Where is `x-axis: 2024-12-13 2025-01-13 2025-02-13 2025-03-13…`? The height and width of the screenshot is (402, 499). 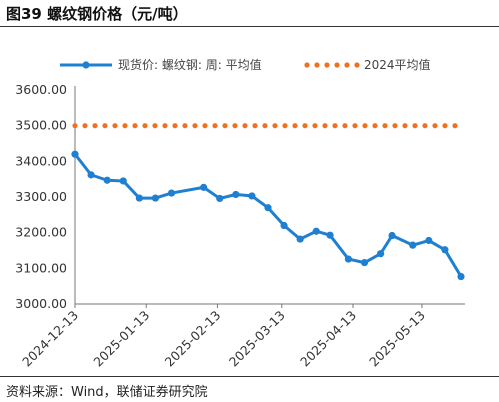 x-axis: 2024-12-13 2025-01-13 2025-02-13 2025-03-13… is located at coordinates (242, 336).